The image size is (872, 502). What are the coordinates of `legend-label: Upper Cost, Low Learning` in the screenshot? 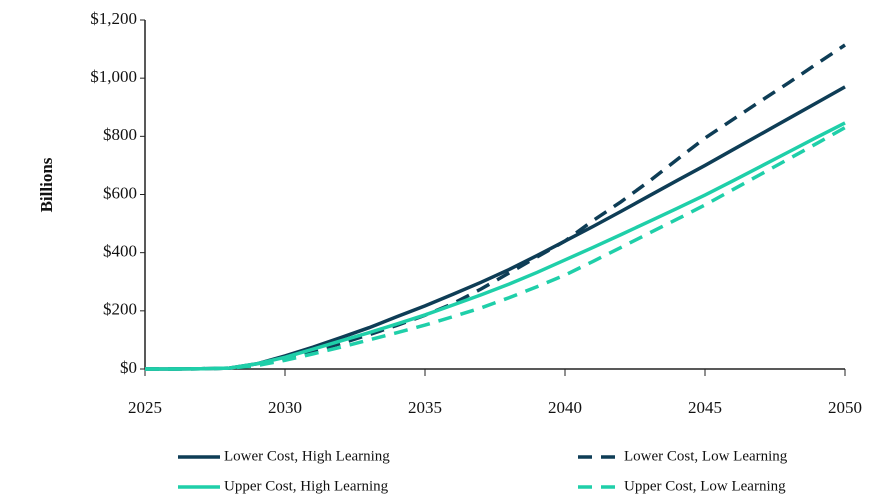 It's located at (705, 486).